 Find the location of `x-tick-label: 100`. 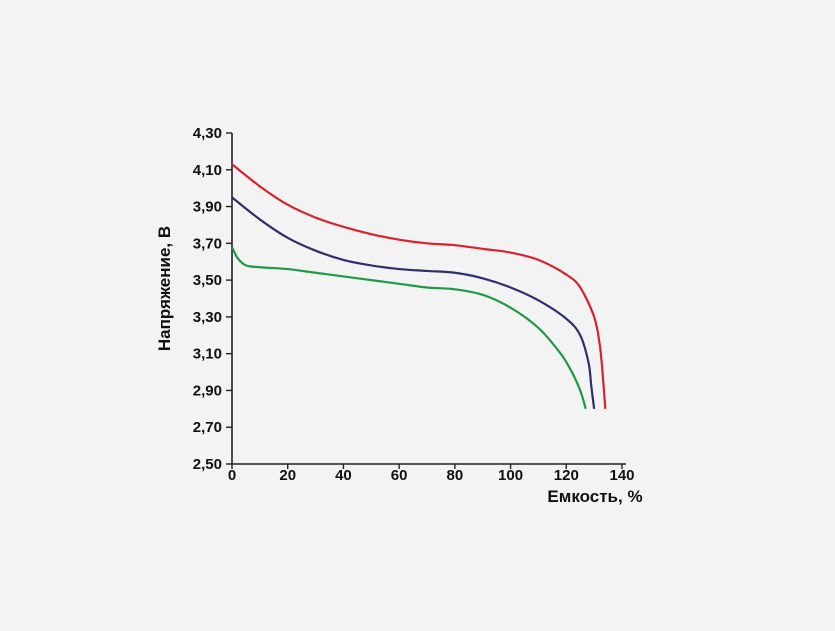

x-tick-label: 100 is located at coordinates (510, 475).